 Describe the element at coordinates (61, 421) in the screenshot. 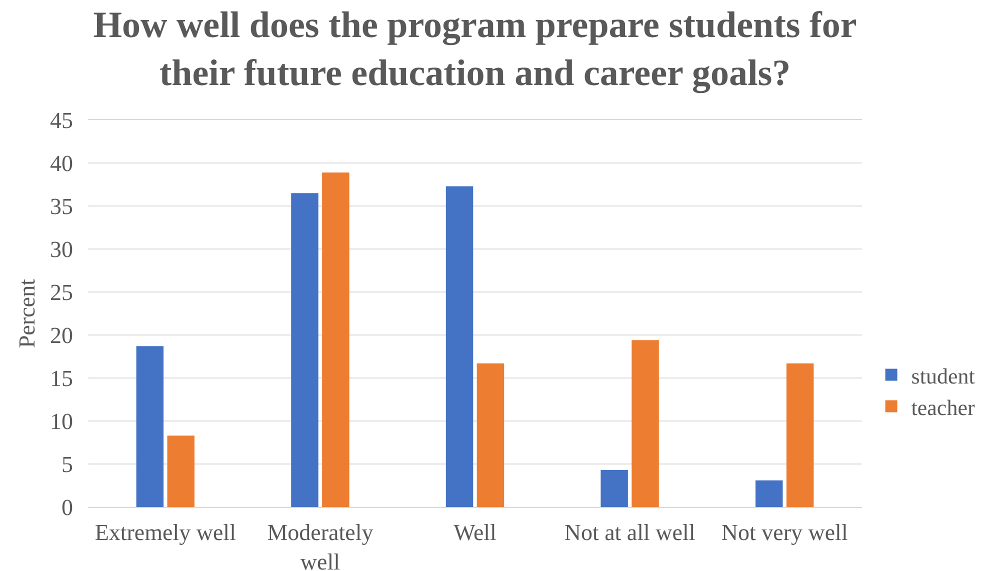

I see `y-tick-label: 10` at that location.